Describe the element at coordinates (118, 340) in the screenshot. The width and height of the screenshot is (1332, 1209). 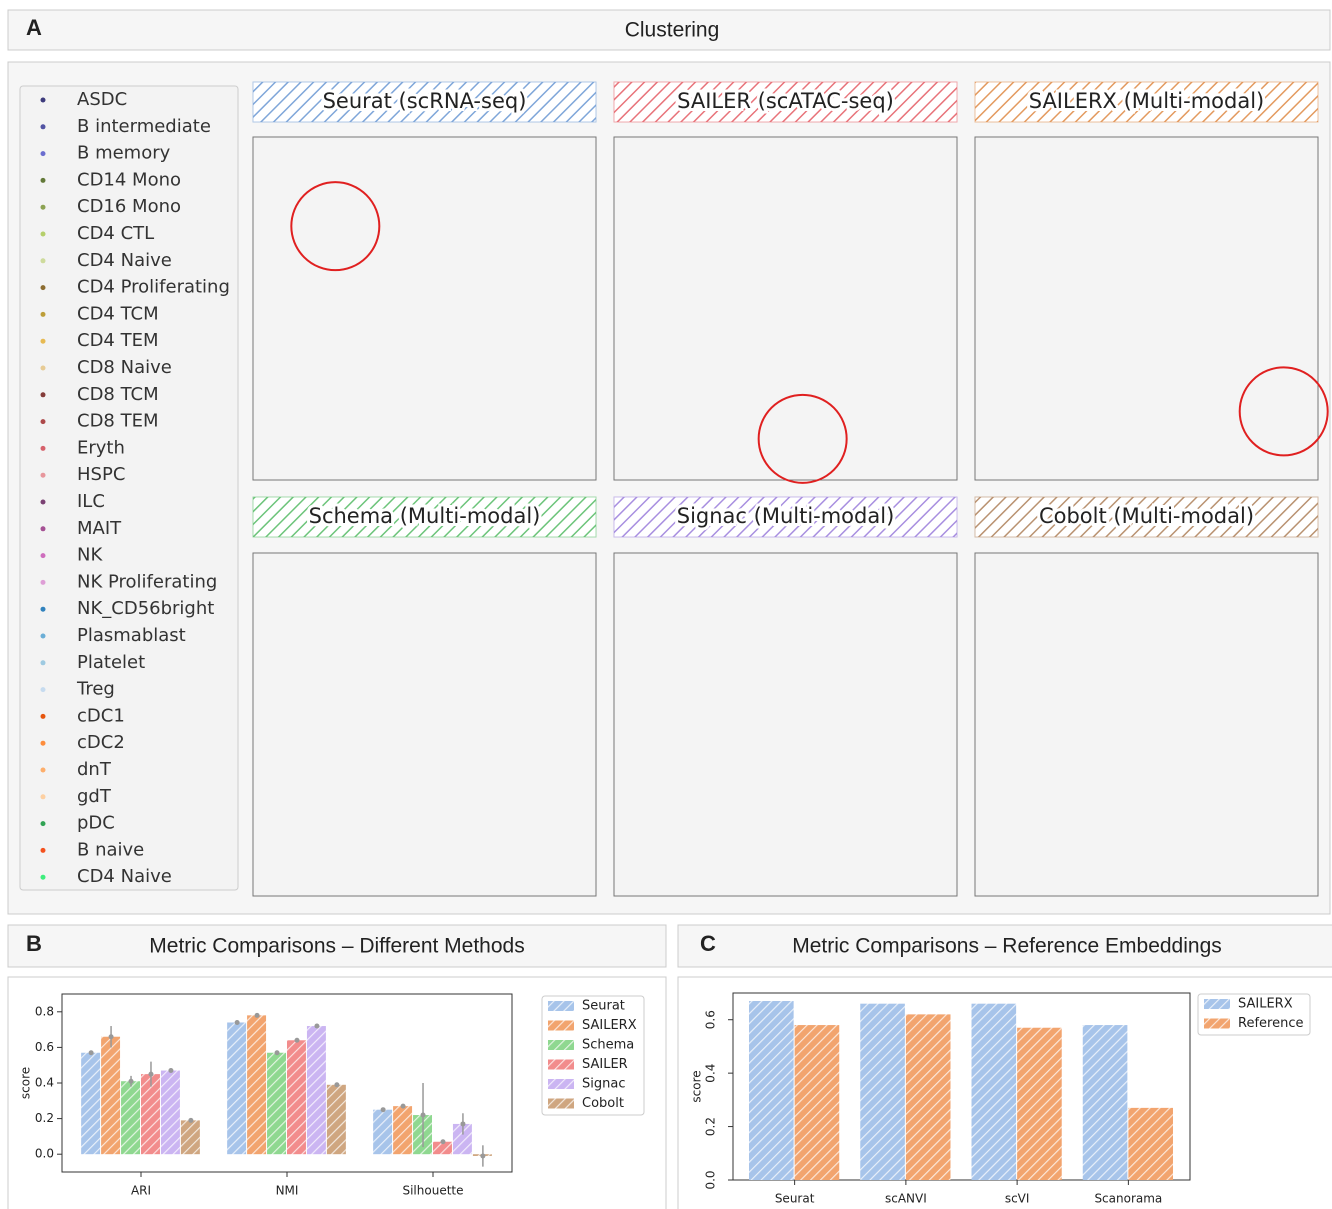
I see `legend-label: CD4 TEM` at that location.